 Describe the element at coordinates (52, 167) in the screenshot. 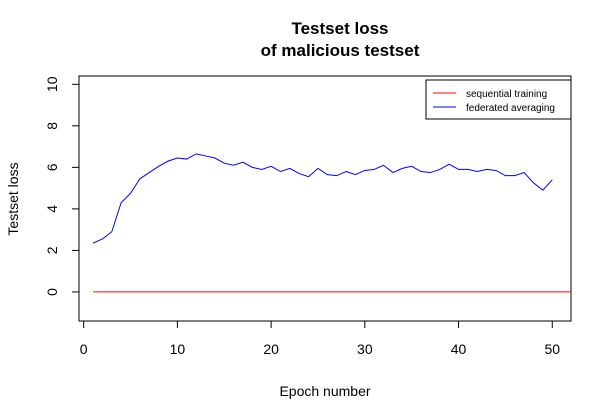

I see `y-tick-label: 6` at that location.